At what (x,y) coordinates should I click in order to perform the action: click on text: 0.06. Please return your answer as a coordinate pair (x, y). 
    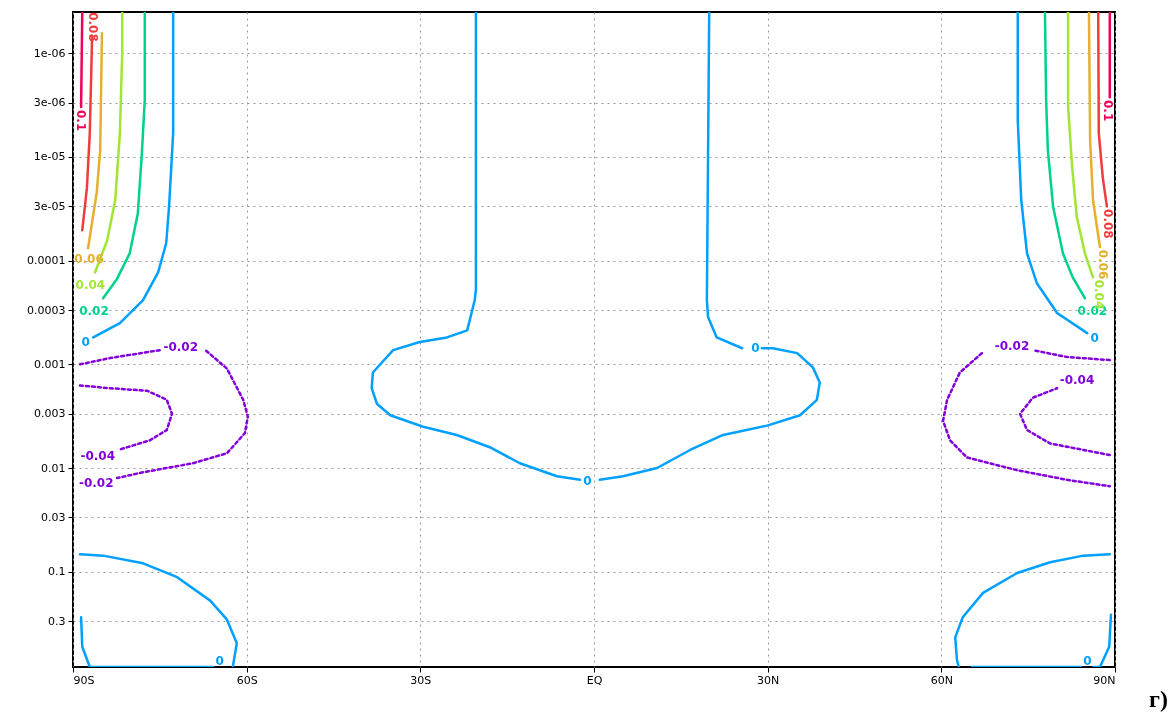
    Looking at the image, I should click on (1102, 264).